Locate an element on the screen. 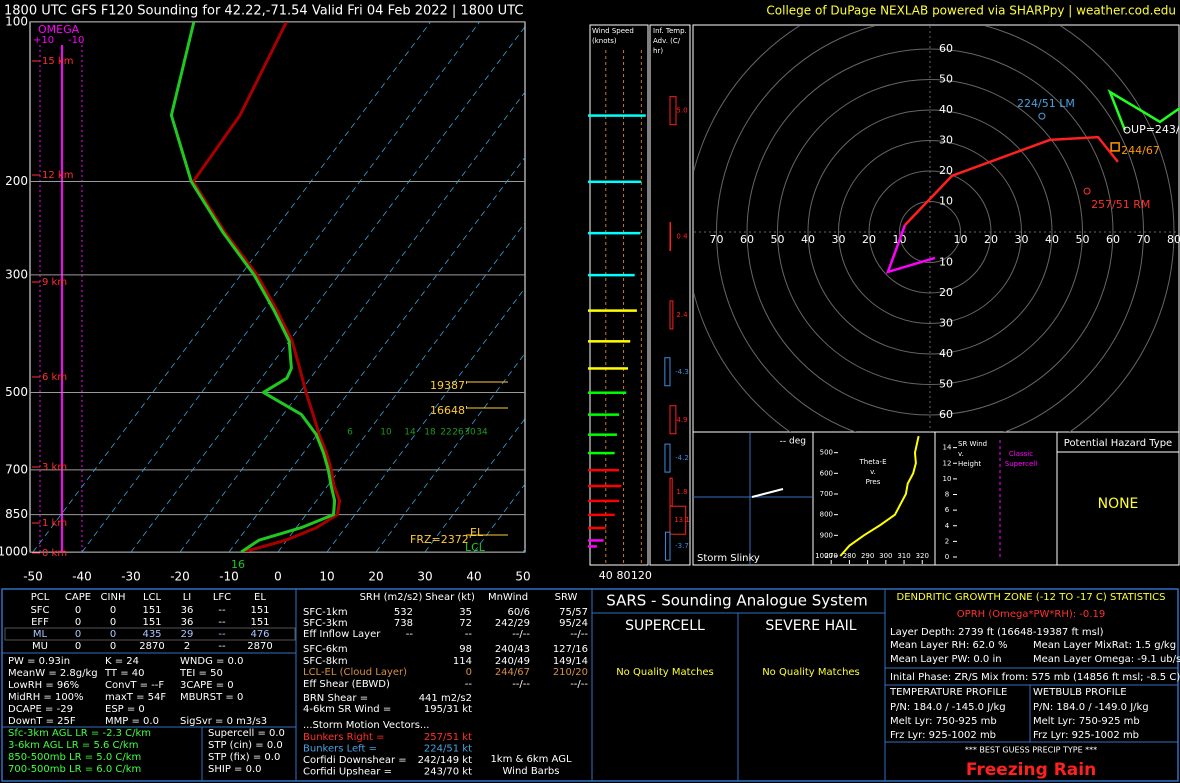 This screenshot has height=783, width=1180. panel-title: Adv. (C/ is located at coordinates (667, 41).